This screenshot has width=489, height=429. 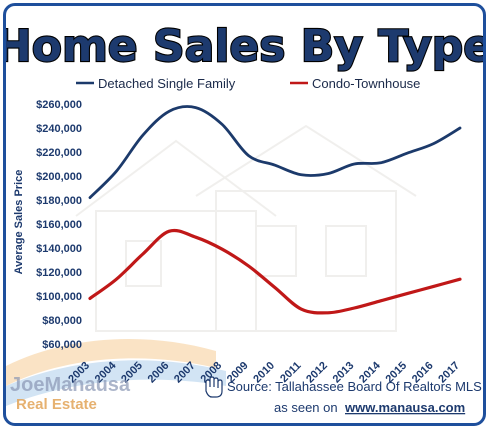 What do you see at coordinates (59, 177) in the screenshot?
I see `y-tick-label: $200,000` at bounding box center [59, 177].